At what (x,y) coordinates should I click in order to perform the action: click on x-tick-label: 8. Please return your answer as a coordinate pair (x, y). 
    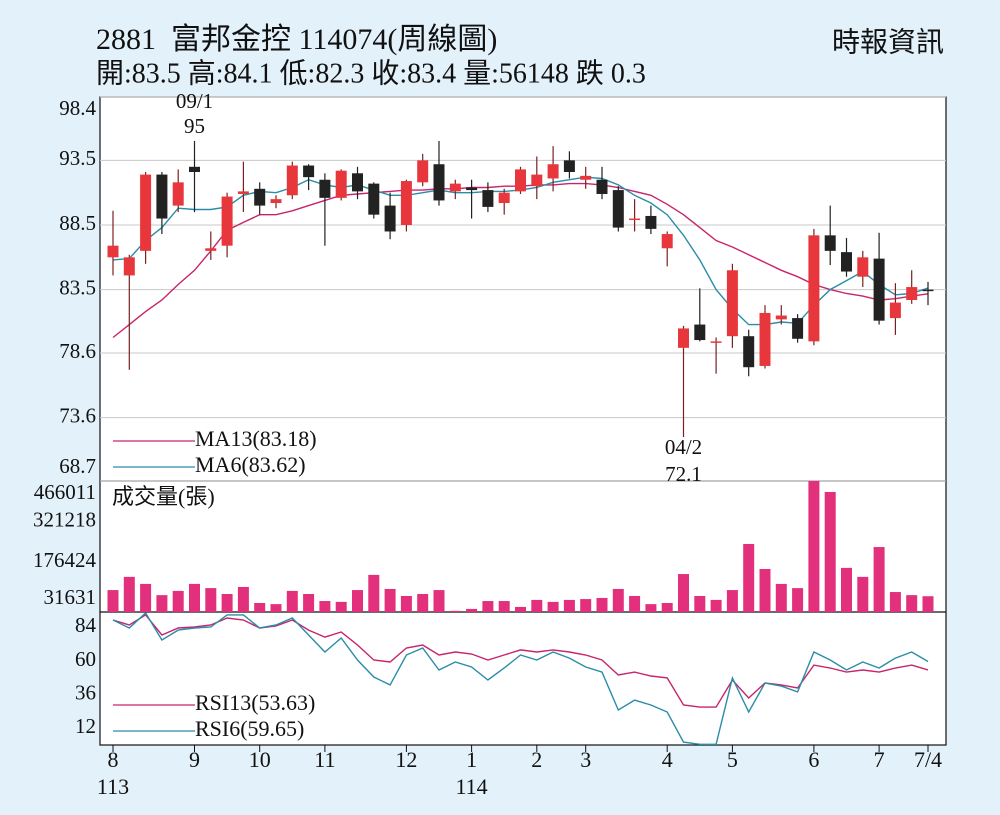
    Looking at the image, I should click on (113, 759).